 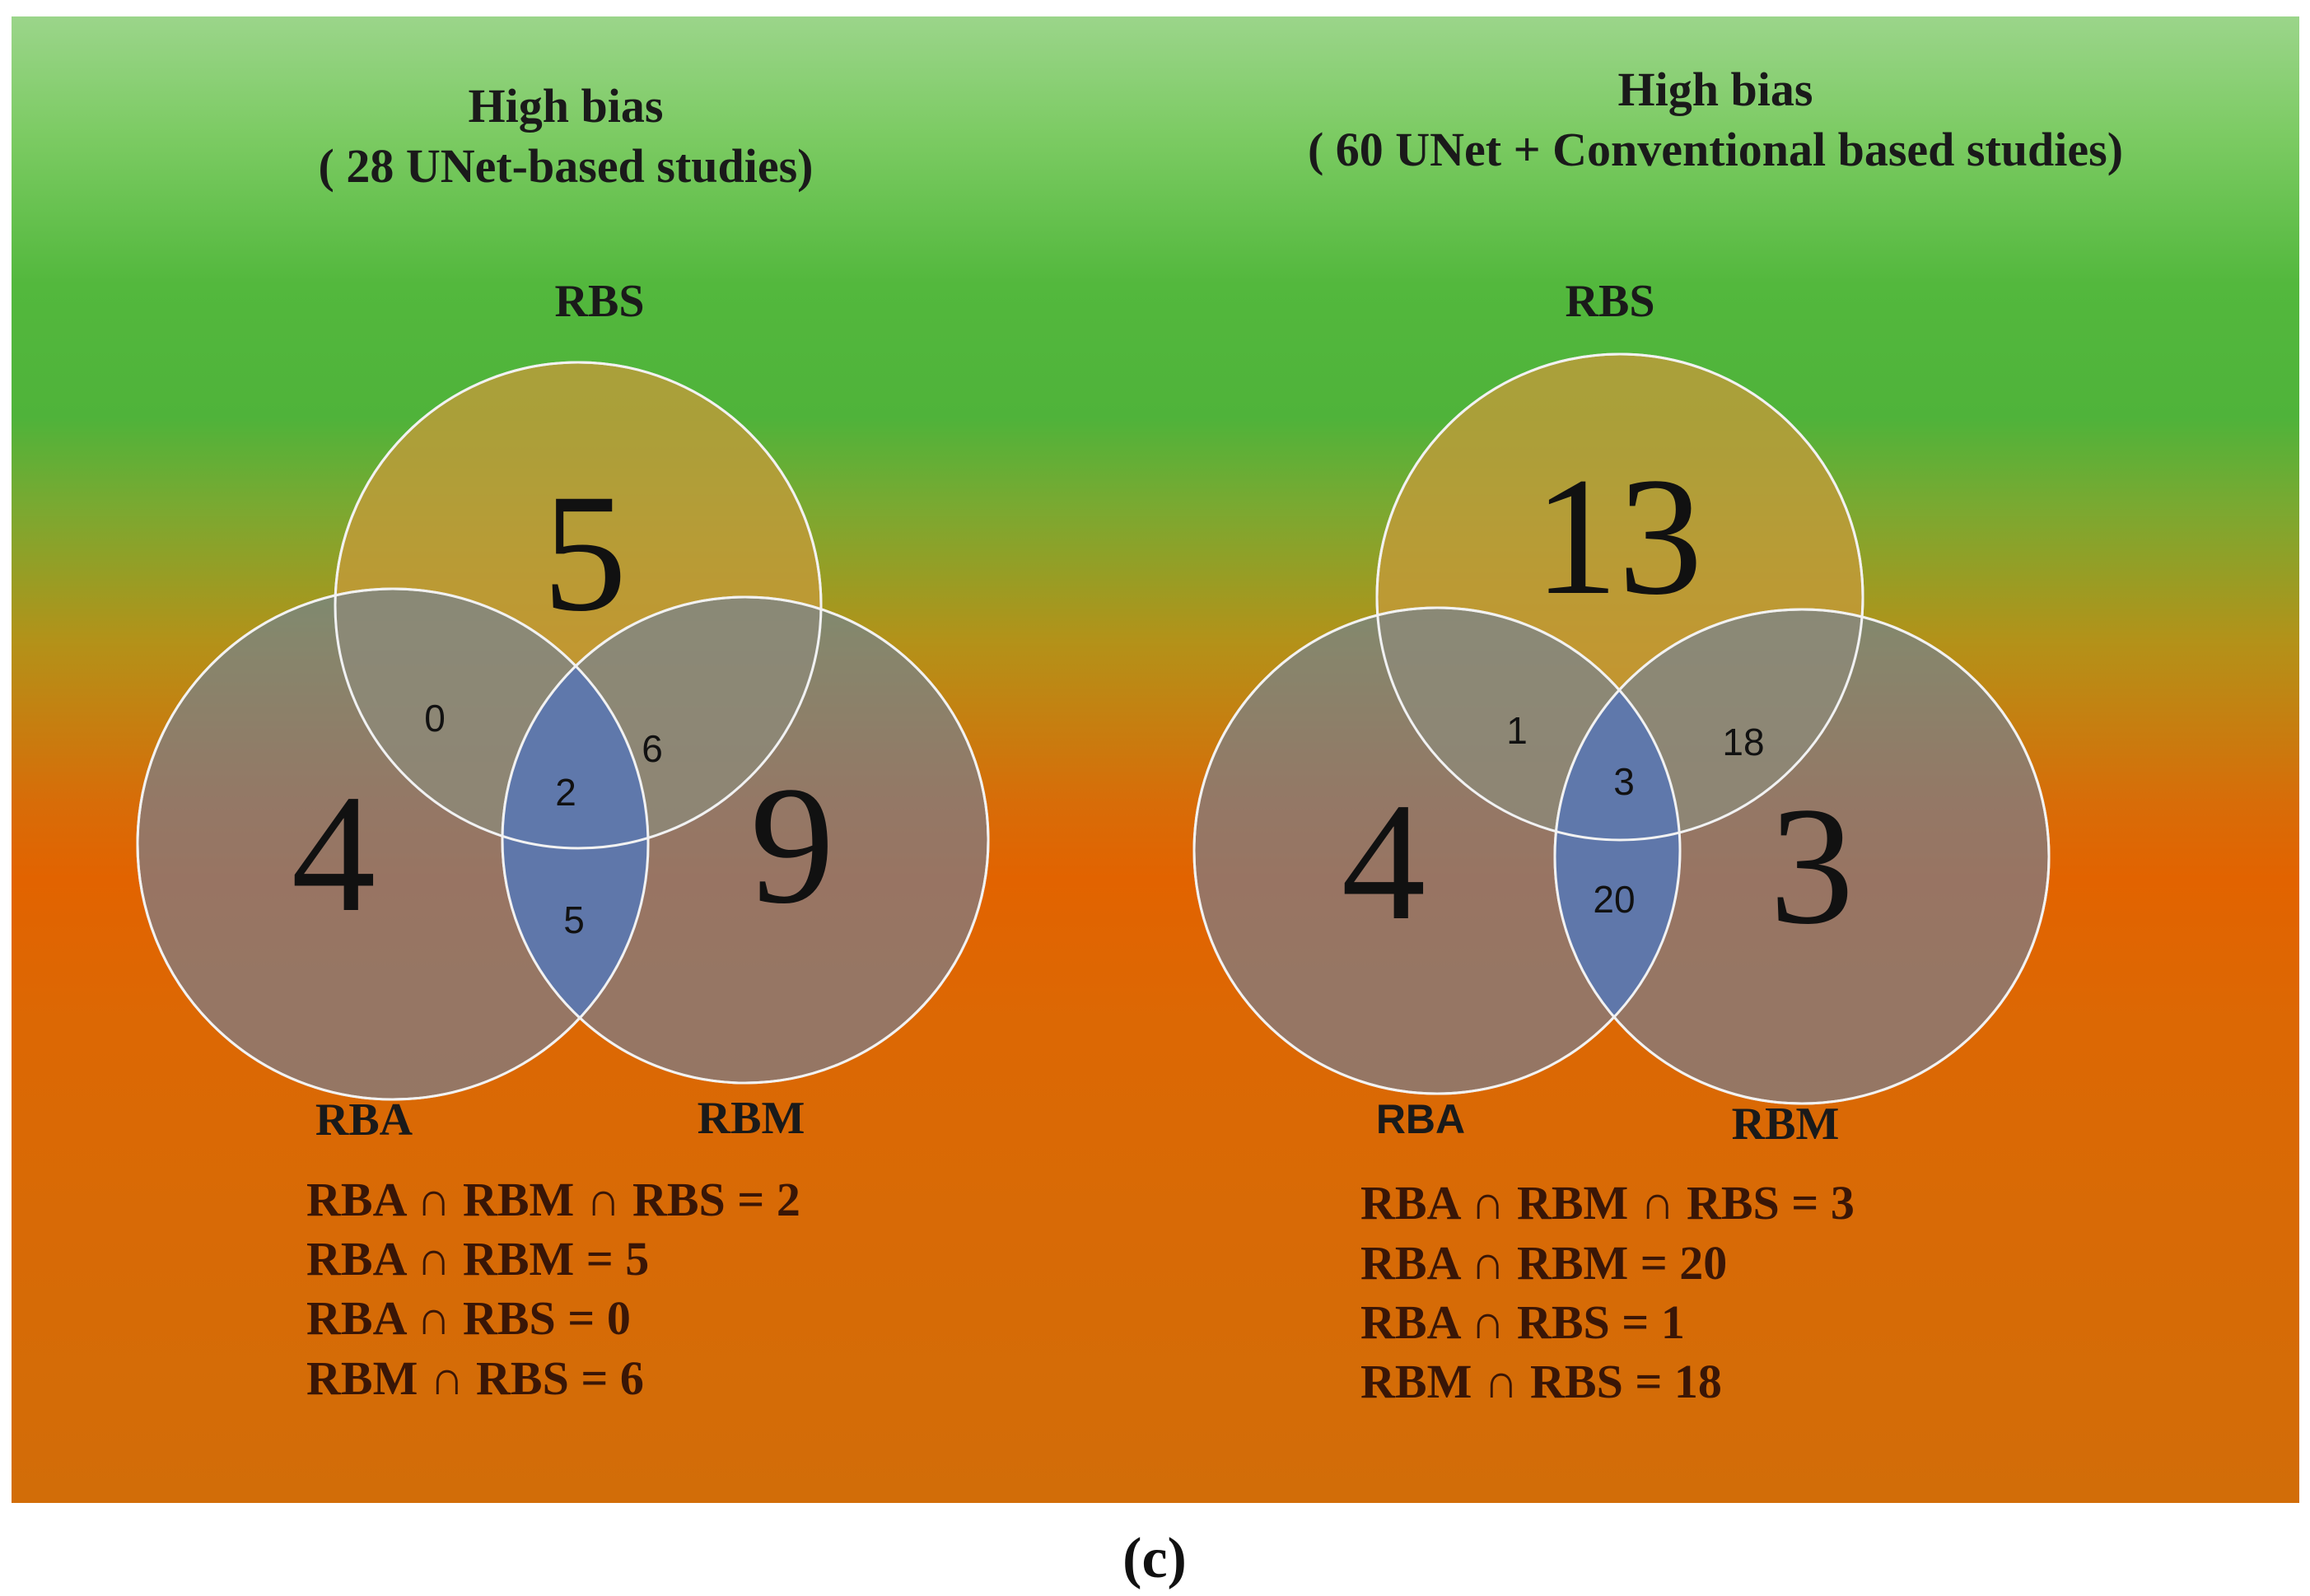 I want to click on count-rbm-only: 3, so click(x=1812, y=865).